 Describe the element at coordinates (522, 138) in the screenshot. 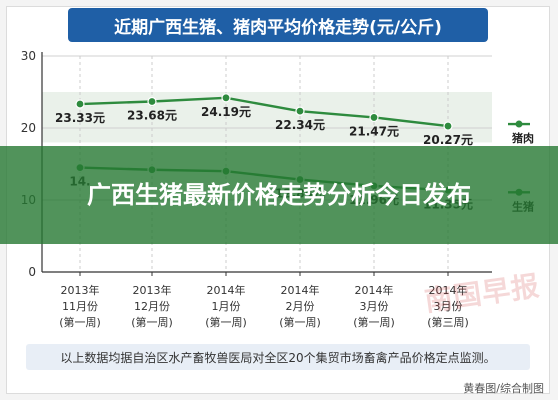

I see `legend-label: 猪肉` at that location.